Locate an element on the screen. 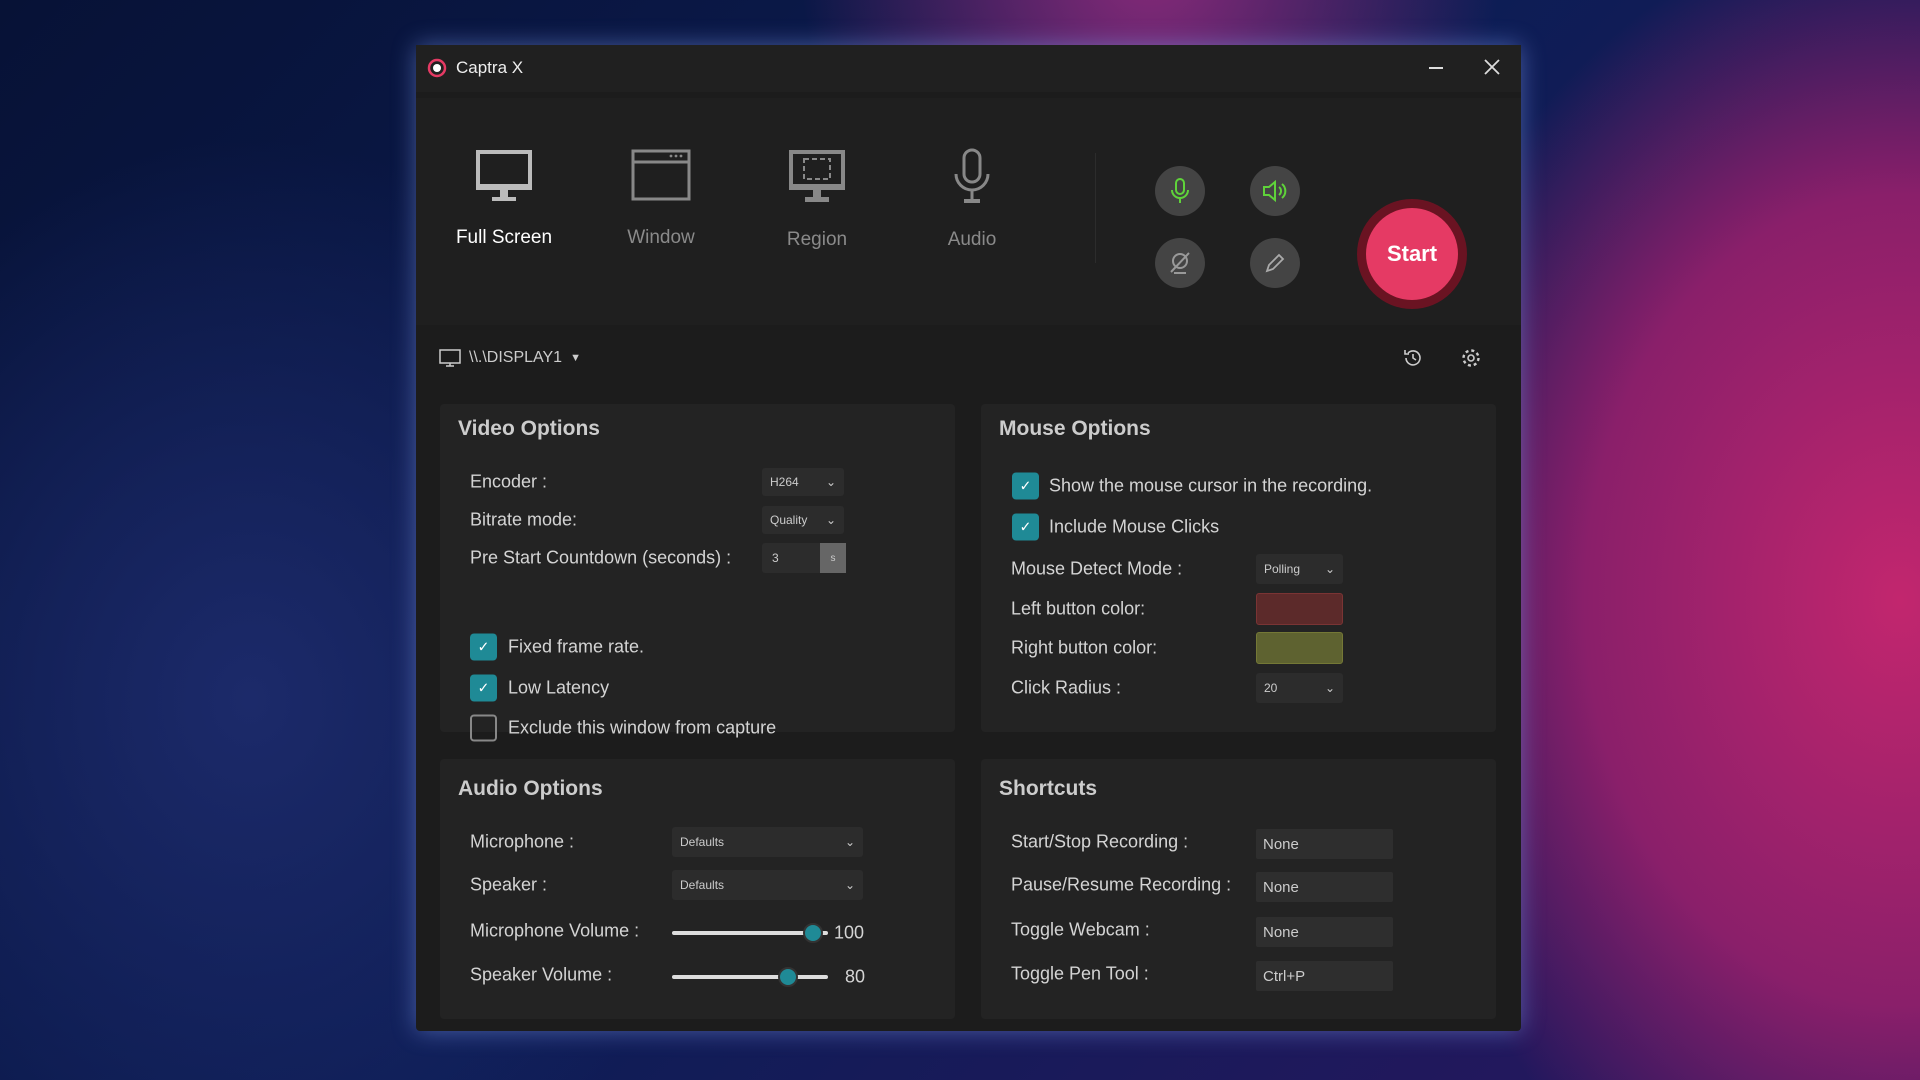 This screenshot has width=1920, height=1080. microphone-dropdown: Defaults ⌄ is located at coordinates (767, 842).